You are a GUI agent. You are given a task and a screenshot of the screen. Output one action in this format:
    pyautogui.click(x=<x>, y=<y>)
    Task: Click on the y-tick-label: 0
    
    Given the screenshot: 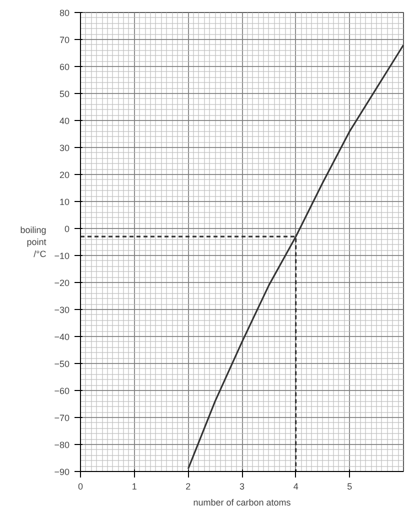 What is the action you would take?
    pyautogui.click(x=67, y=229)
    